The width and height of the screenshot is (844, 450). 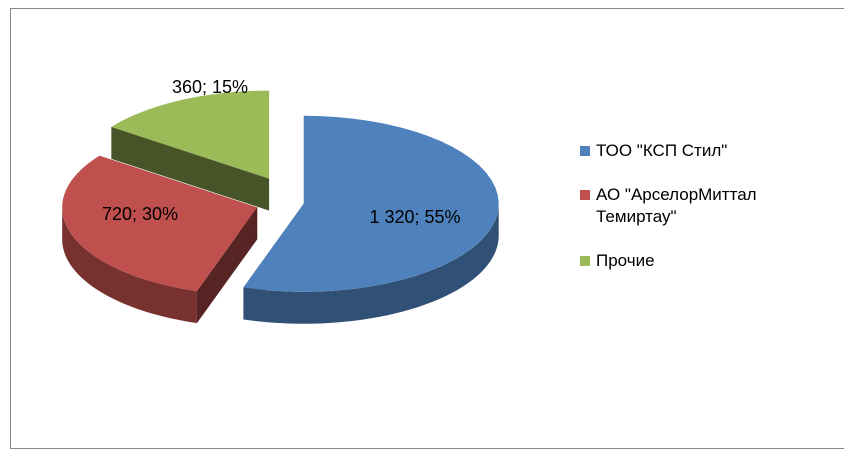 What do you see at coordinates (705, 261) in the screenshot?
I see `legend-entry: Прочие` at bounding box center [705, 261].